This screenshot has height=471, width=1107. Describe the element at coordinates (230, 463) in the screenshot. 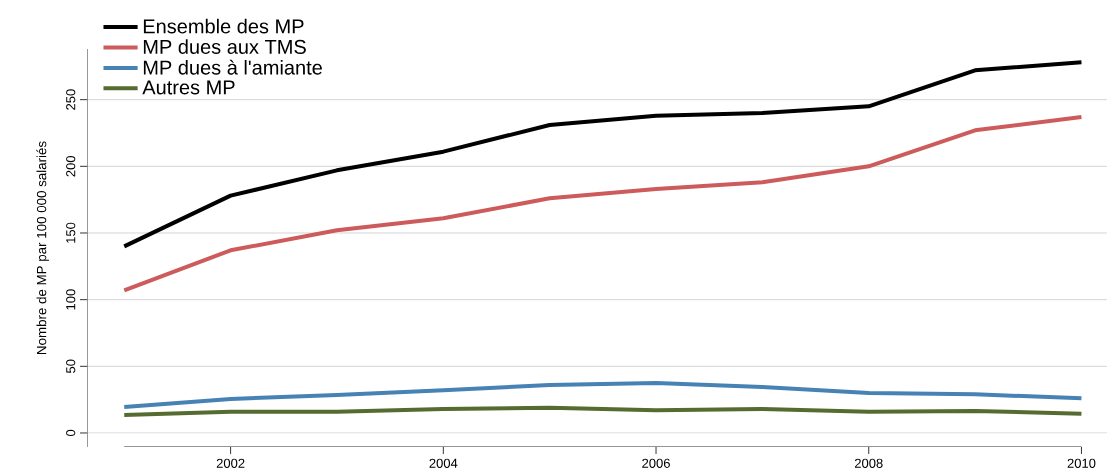

I see `x-tick-label: 2002` at that location.